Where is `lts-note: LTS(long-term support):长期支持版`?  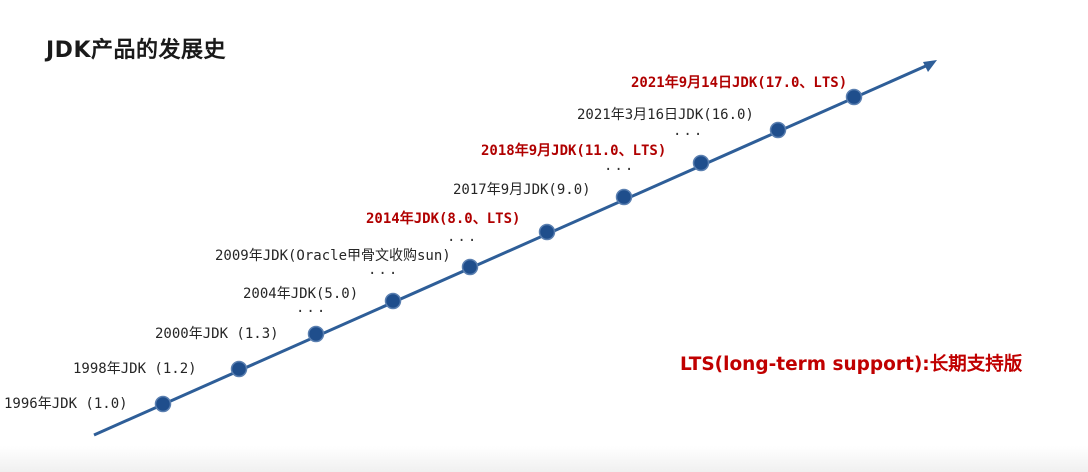
lts-note: LTS(long-term support):长期支持版 is located at coordinates (851, 364).